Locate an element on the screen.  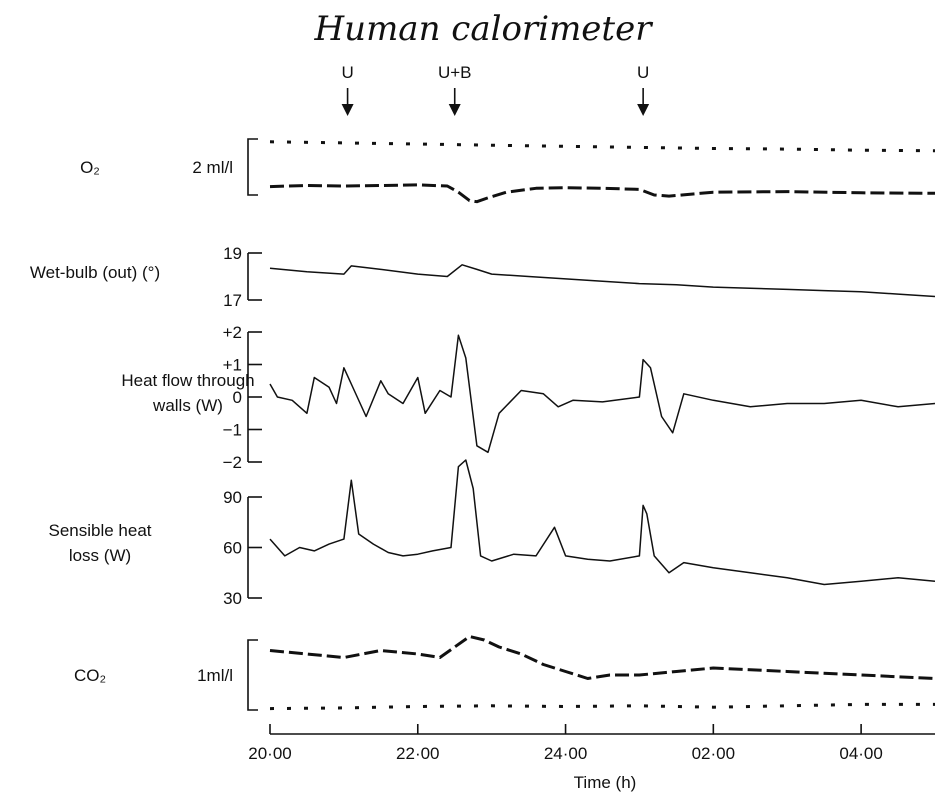
y-tick-label: −1 is located at coordinates (232, 430).